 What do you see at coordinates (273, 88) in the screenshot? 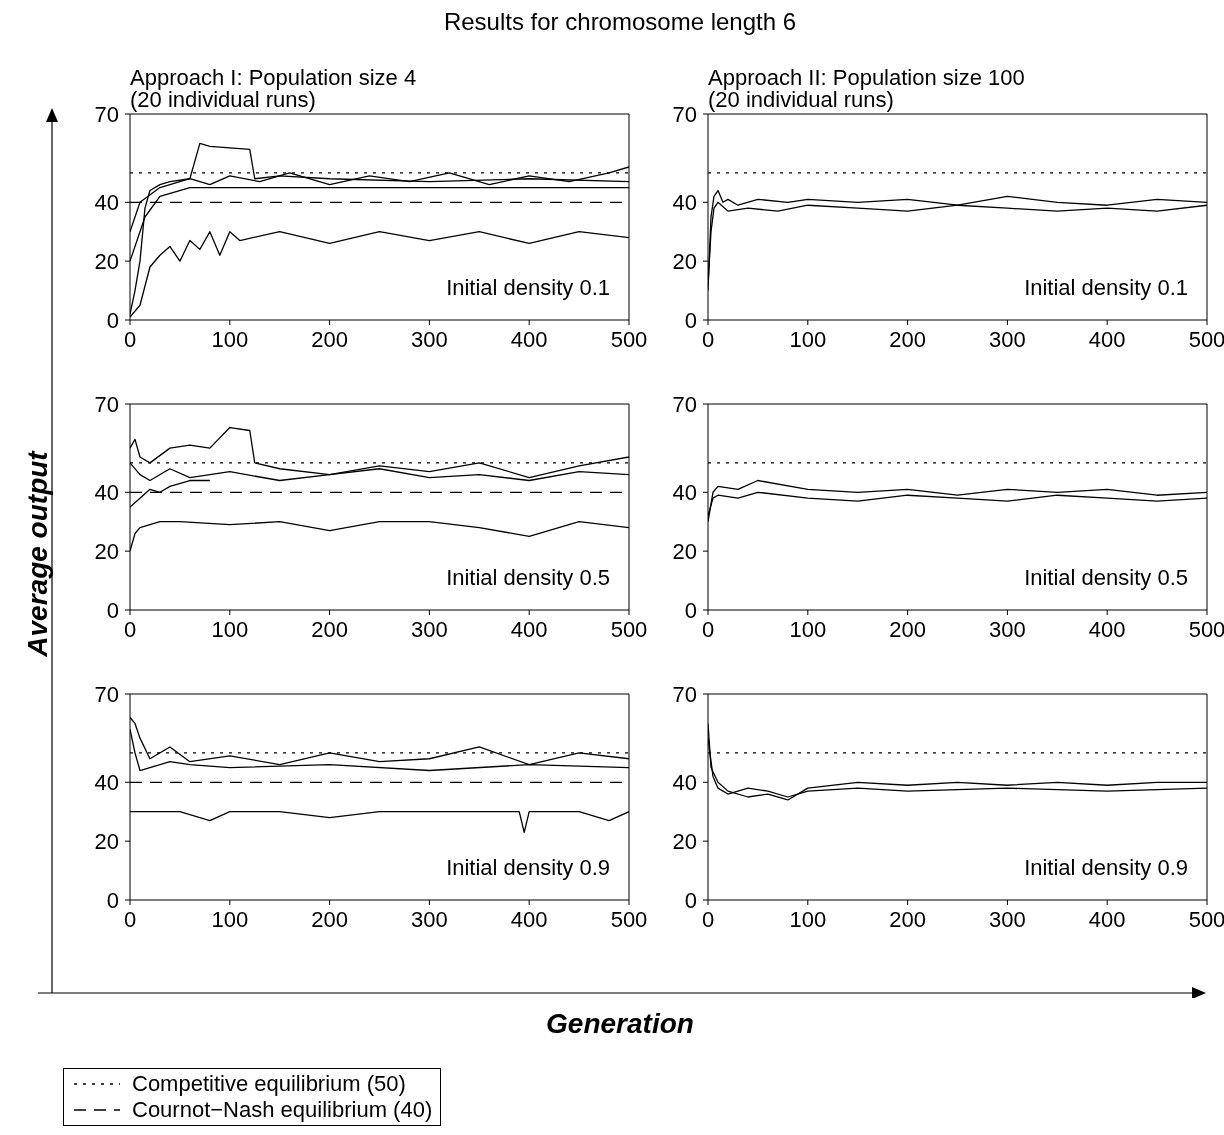
I see `chart-subtitle: Approach I: Population size 4 (20 individual runs)` at bounding box center [273, 88].